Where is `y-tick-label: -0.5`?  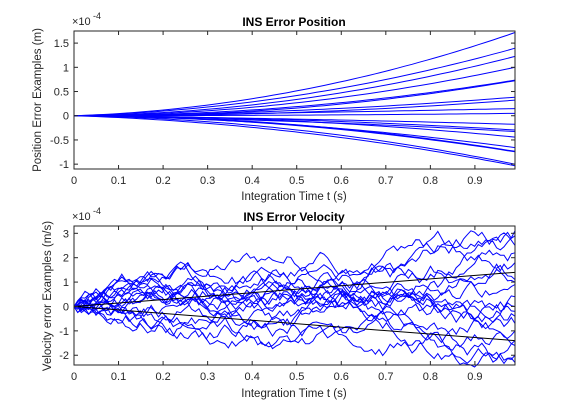
y-tick-label: -0.5 is located at coordinates (59, 141).